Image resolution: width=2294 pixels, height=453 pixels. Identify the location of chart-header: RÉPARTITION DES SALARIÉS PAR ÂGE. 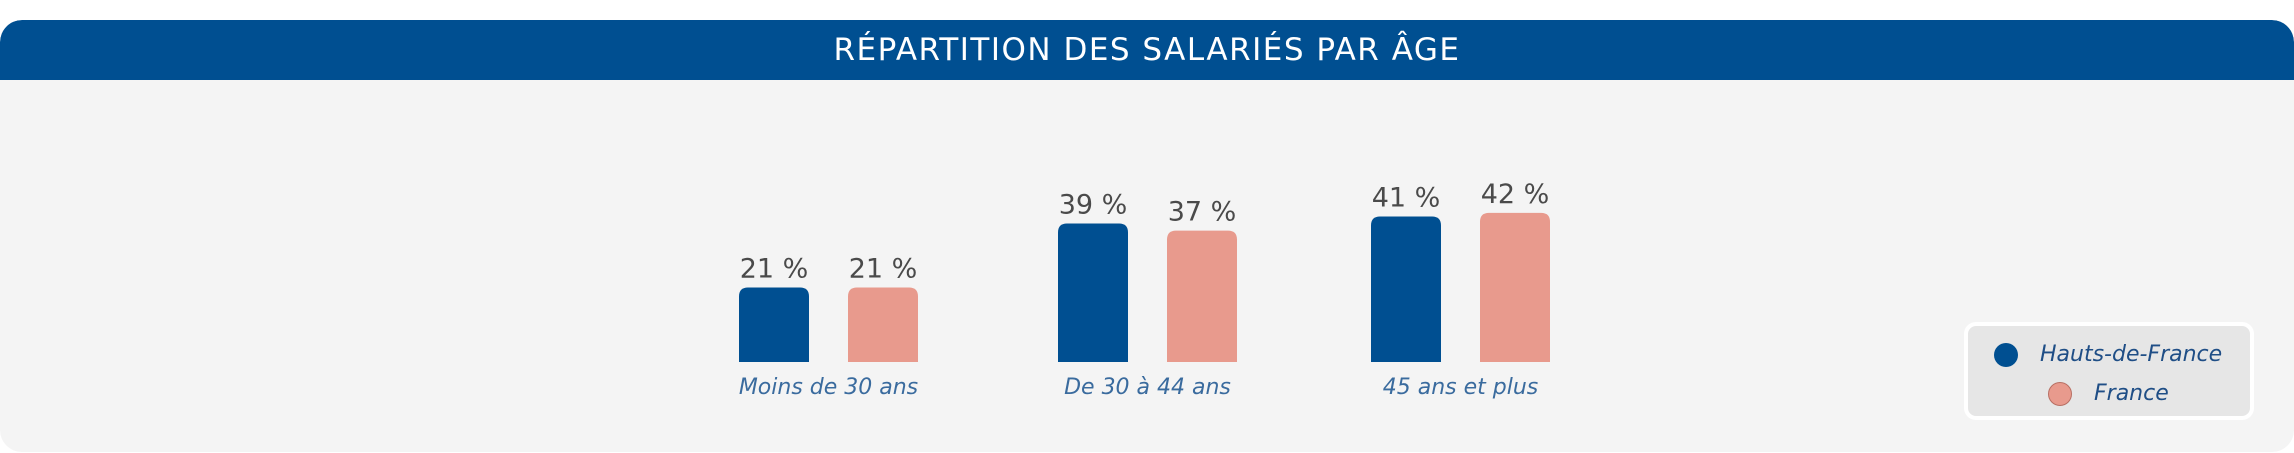
(1147, 50).